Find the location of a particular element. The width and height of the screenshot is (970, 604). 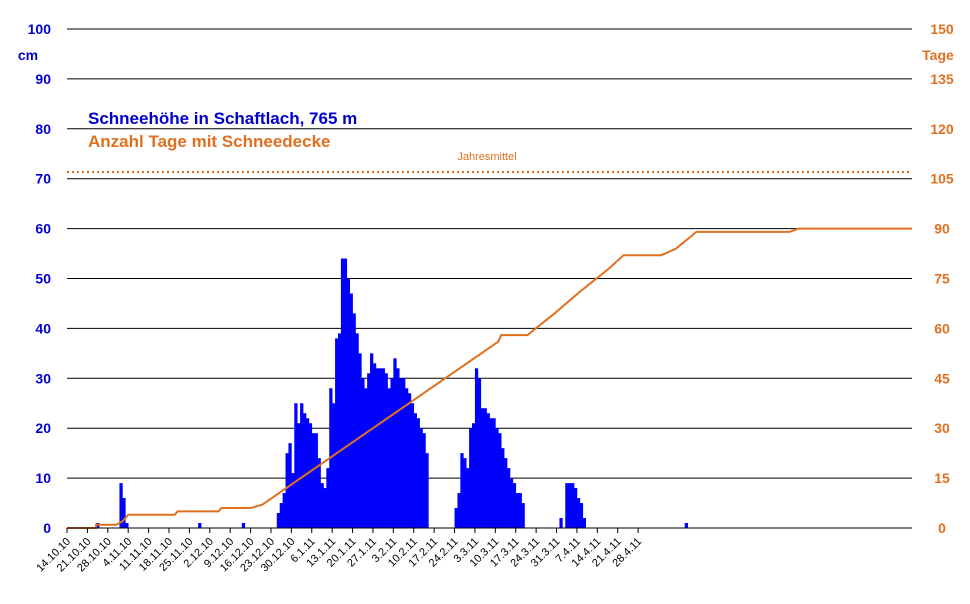

right-tick-label: 0 is located at coordinates (942, 528).